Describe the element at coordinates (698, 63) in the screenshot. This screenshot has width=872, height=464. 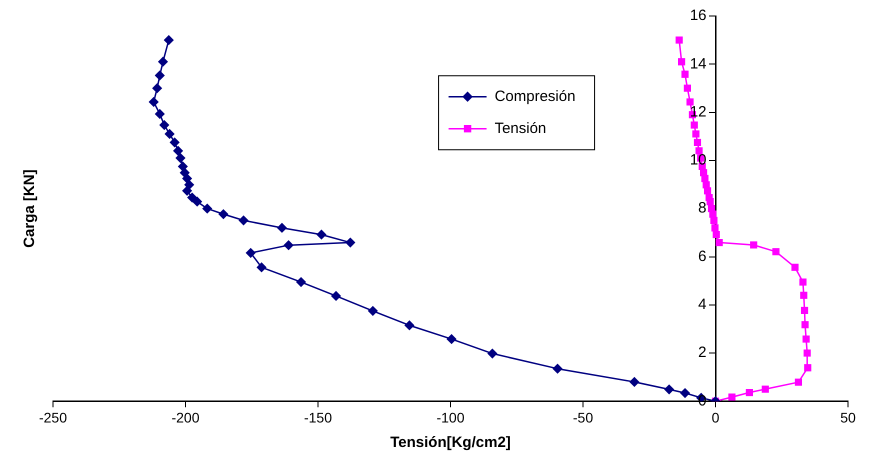
I see `y-tick-label: 14` at that location.